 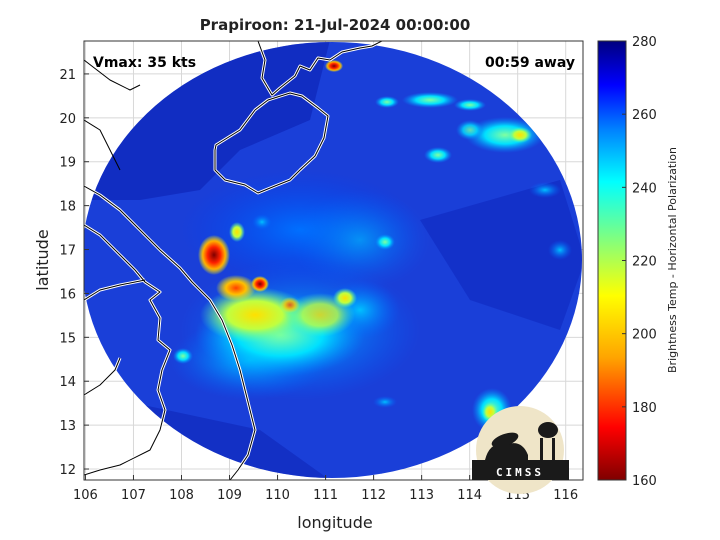 I want to click on x-tick-label: 106, so click(x=85, y=495).